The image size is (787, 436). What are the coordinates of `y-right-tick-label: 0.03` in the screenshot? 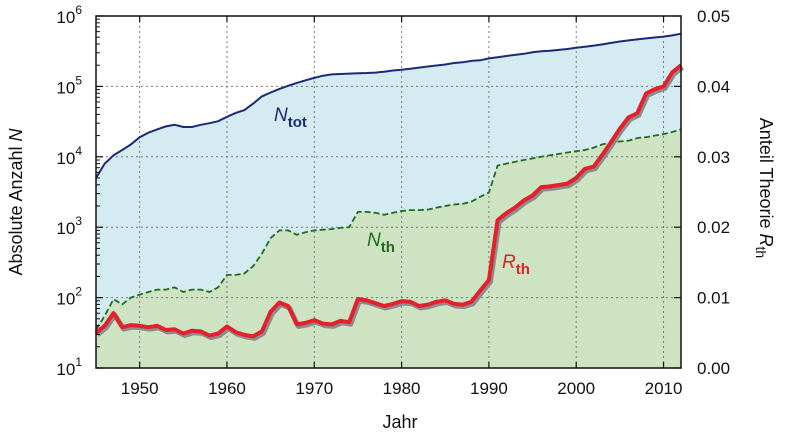 It's located at (713, 157).